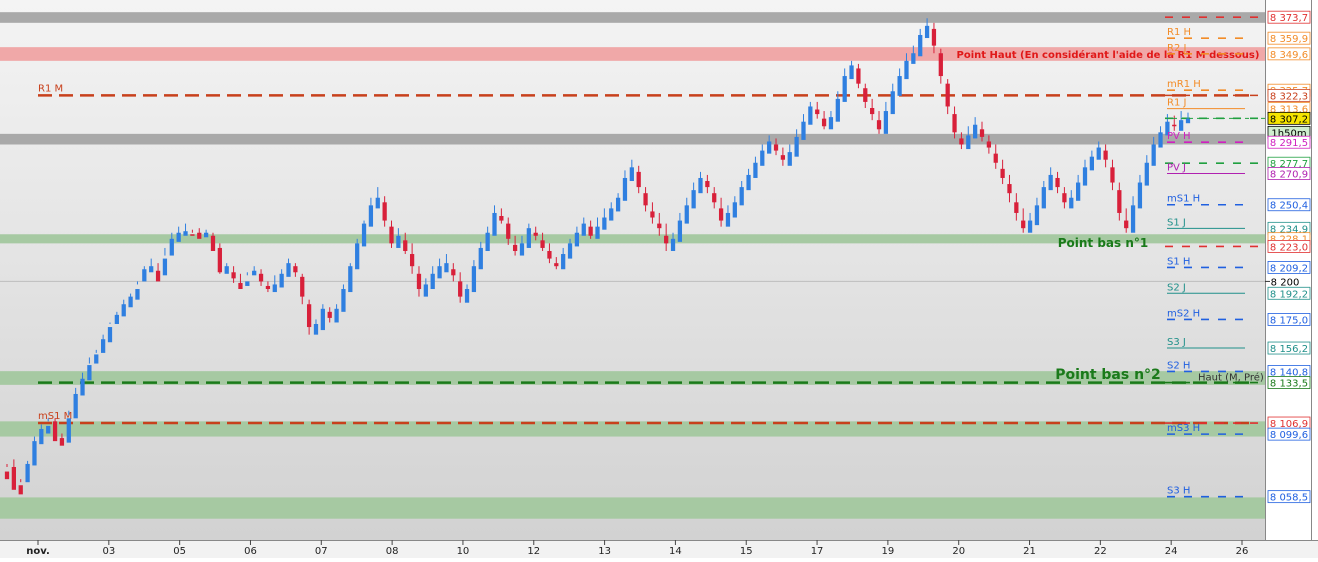 This screenshot has width=1318, height=562. Describe the element at coordinates (746, 551) in the screenshot. I see `x-tick-label-10: 15` at that location.